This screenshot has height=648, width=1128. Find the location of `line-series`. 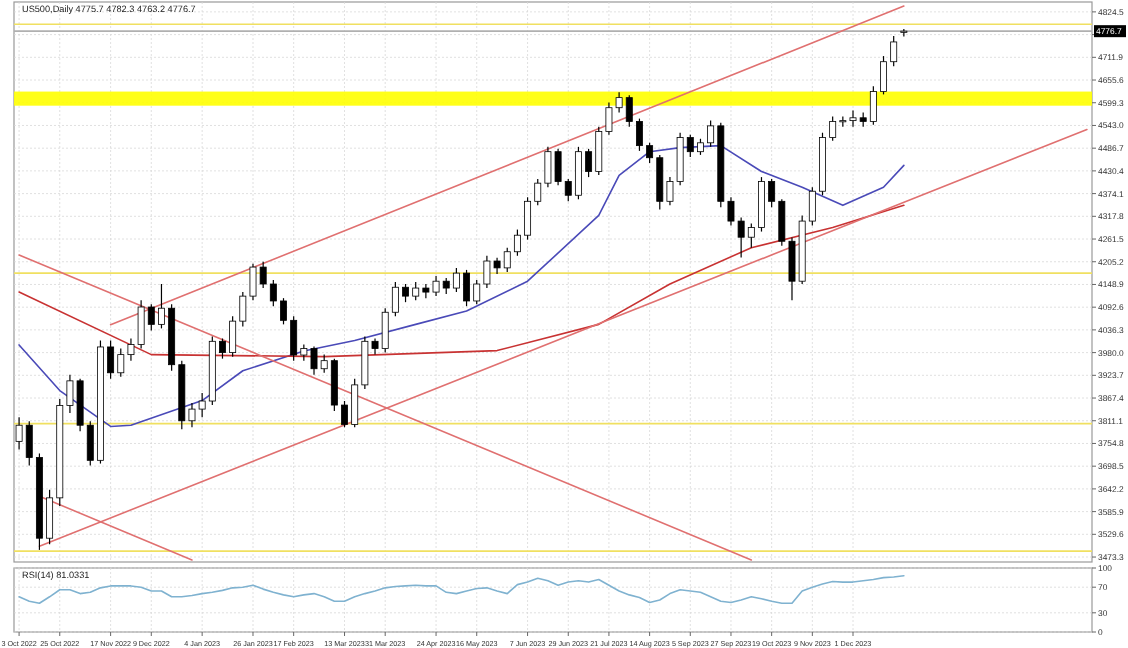

line-series is located at coordinates (461, 589).